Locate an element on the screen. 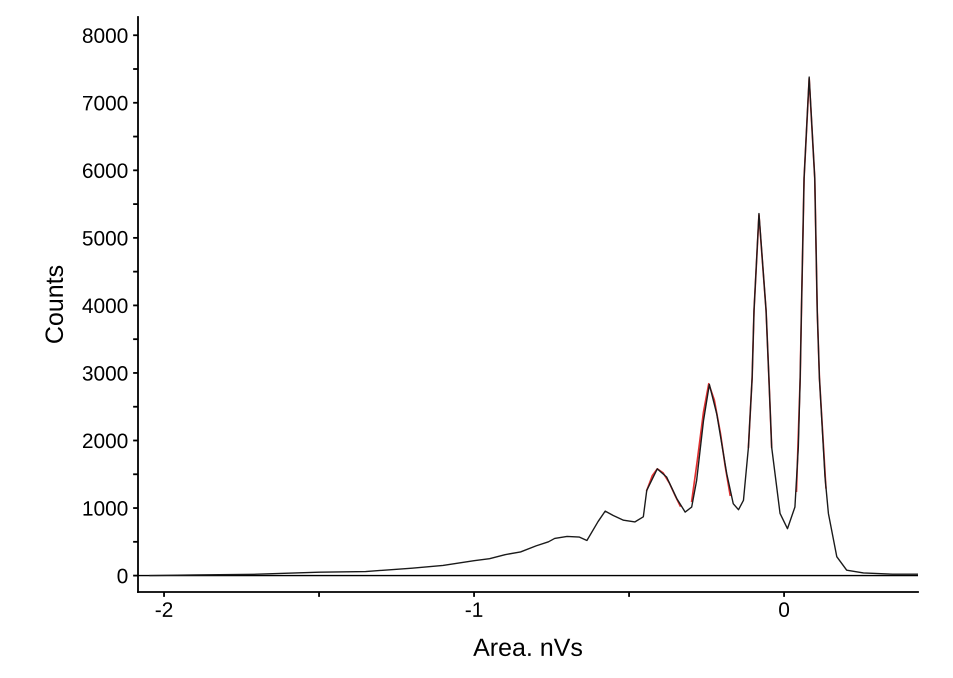 The image size is (953, 678). x-tick-label: 0 is located at coordinates (784, 610).